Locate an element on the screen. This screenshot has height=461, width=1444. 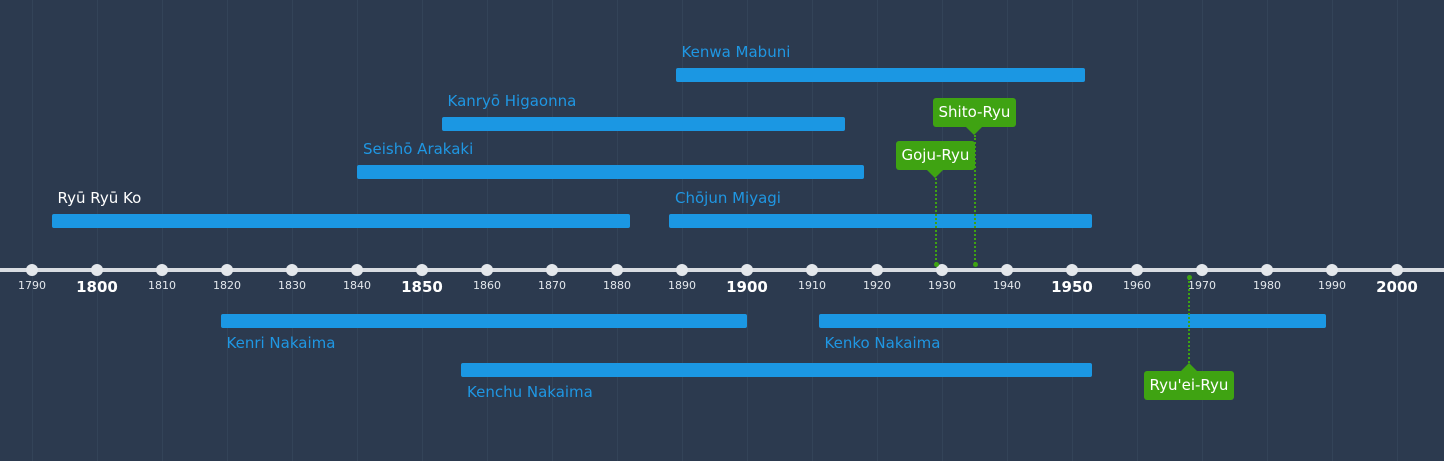
person-label: Seishō Arakaki is located at coordinates (418, 149).